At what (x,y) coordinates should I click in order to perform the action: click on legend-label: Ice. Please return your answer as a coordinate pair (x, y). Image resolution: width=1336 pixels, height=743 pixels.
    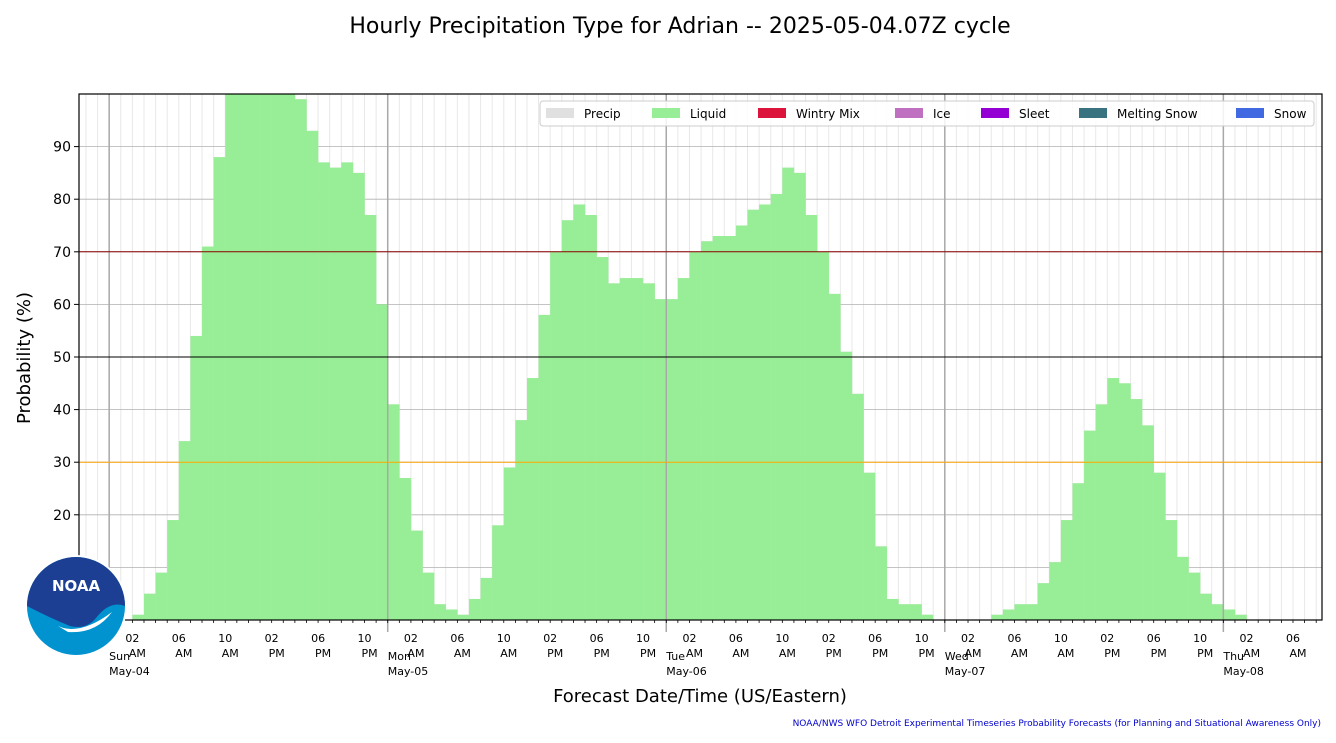
    Looking at the image, I should click on (942, 114).